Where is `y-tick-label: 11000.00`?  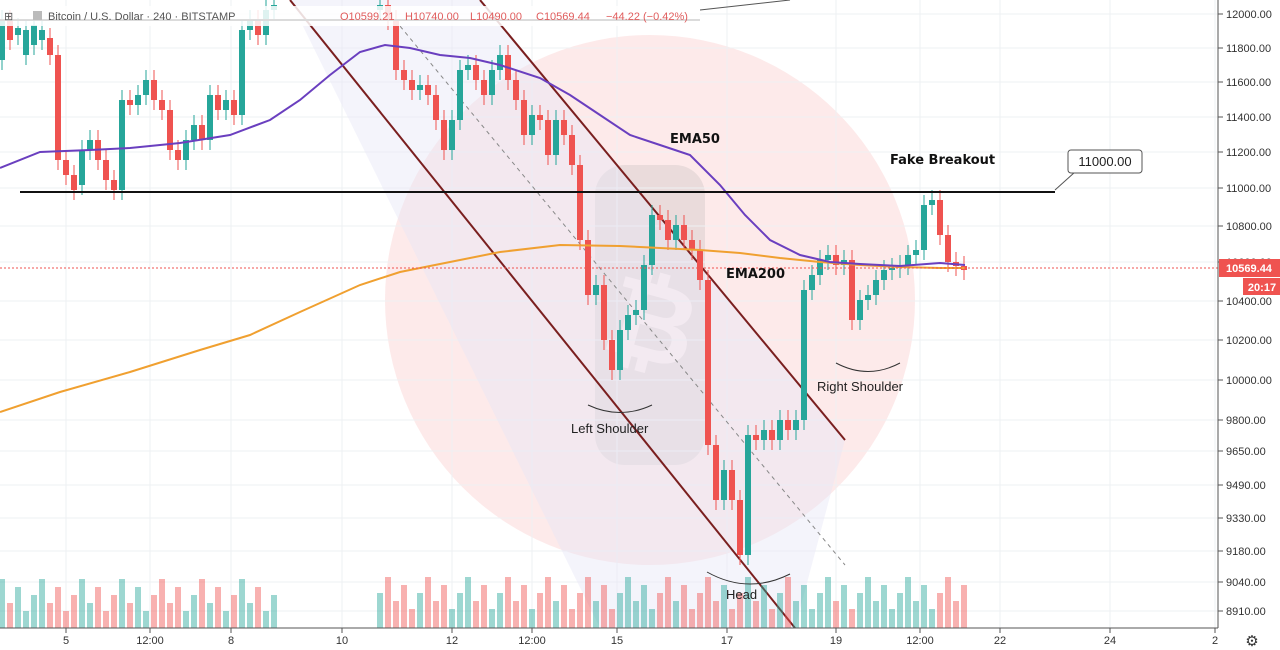
y-tick-label: 11000.00 is located at coordinates (1248, 189).